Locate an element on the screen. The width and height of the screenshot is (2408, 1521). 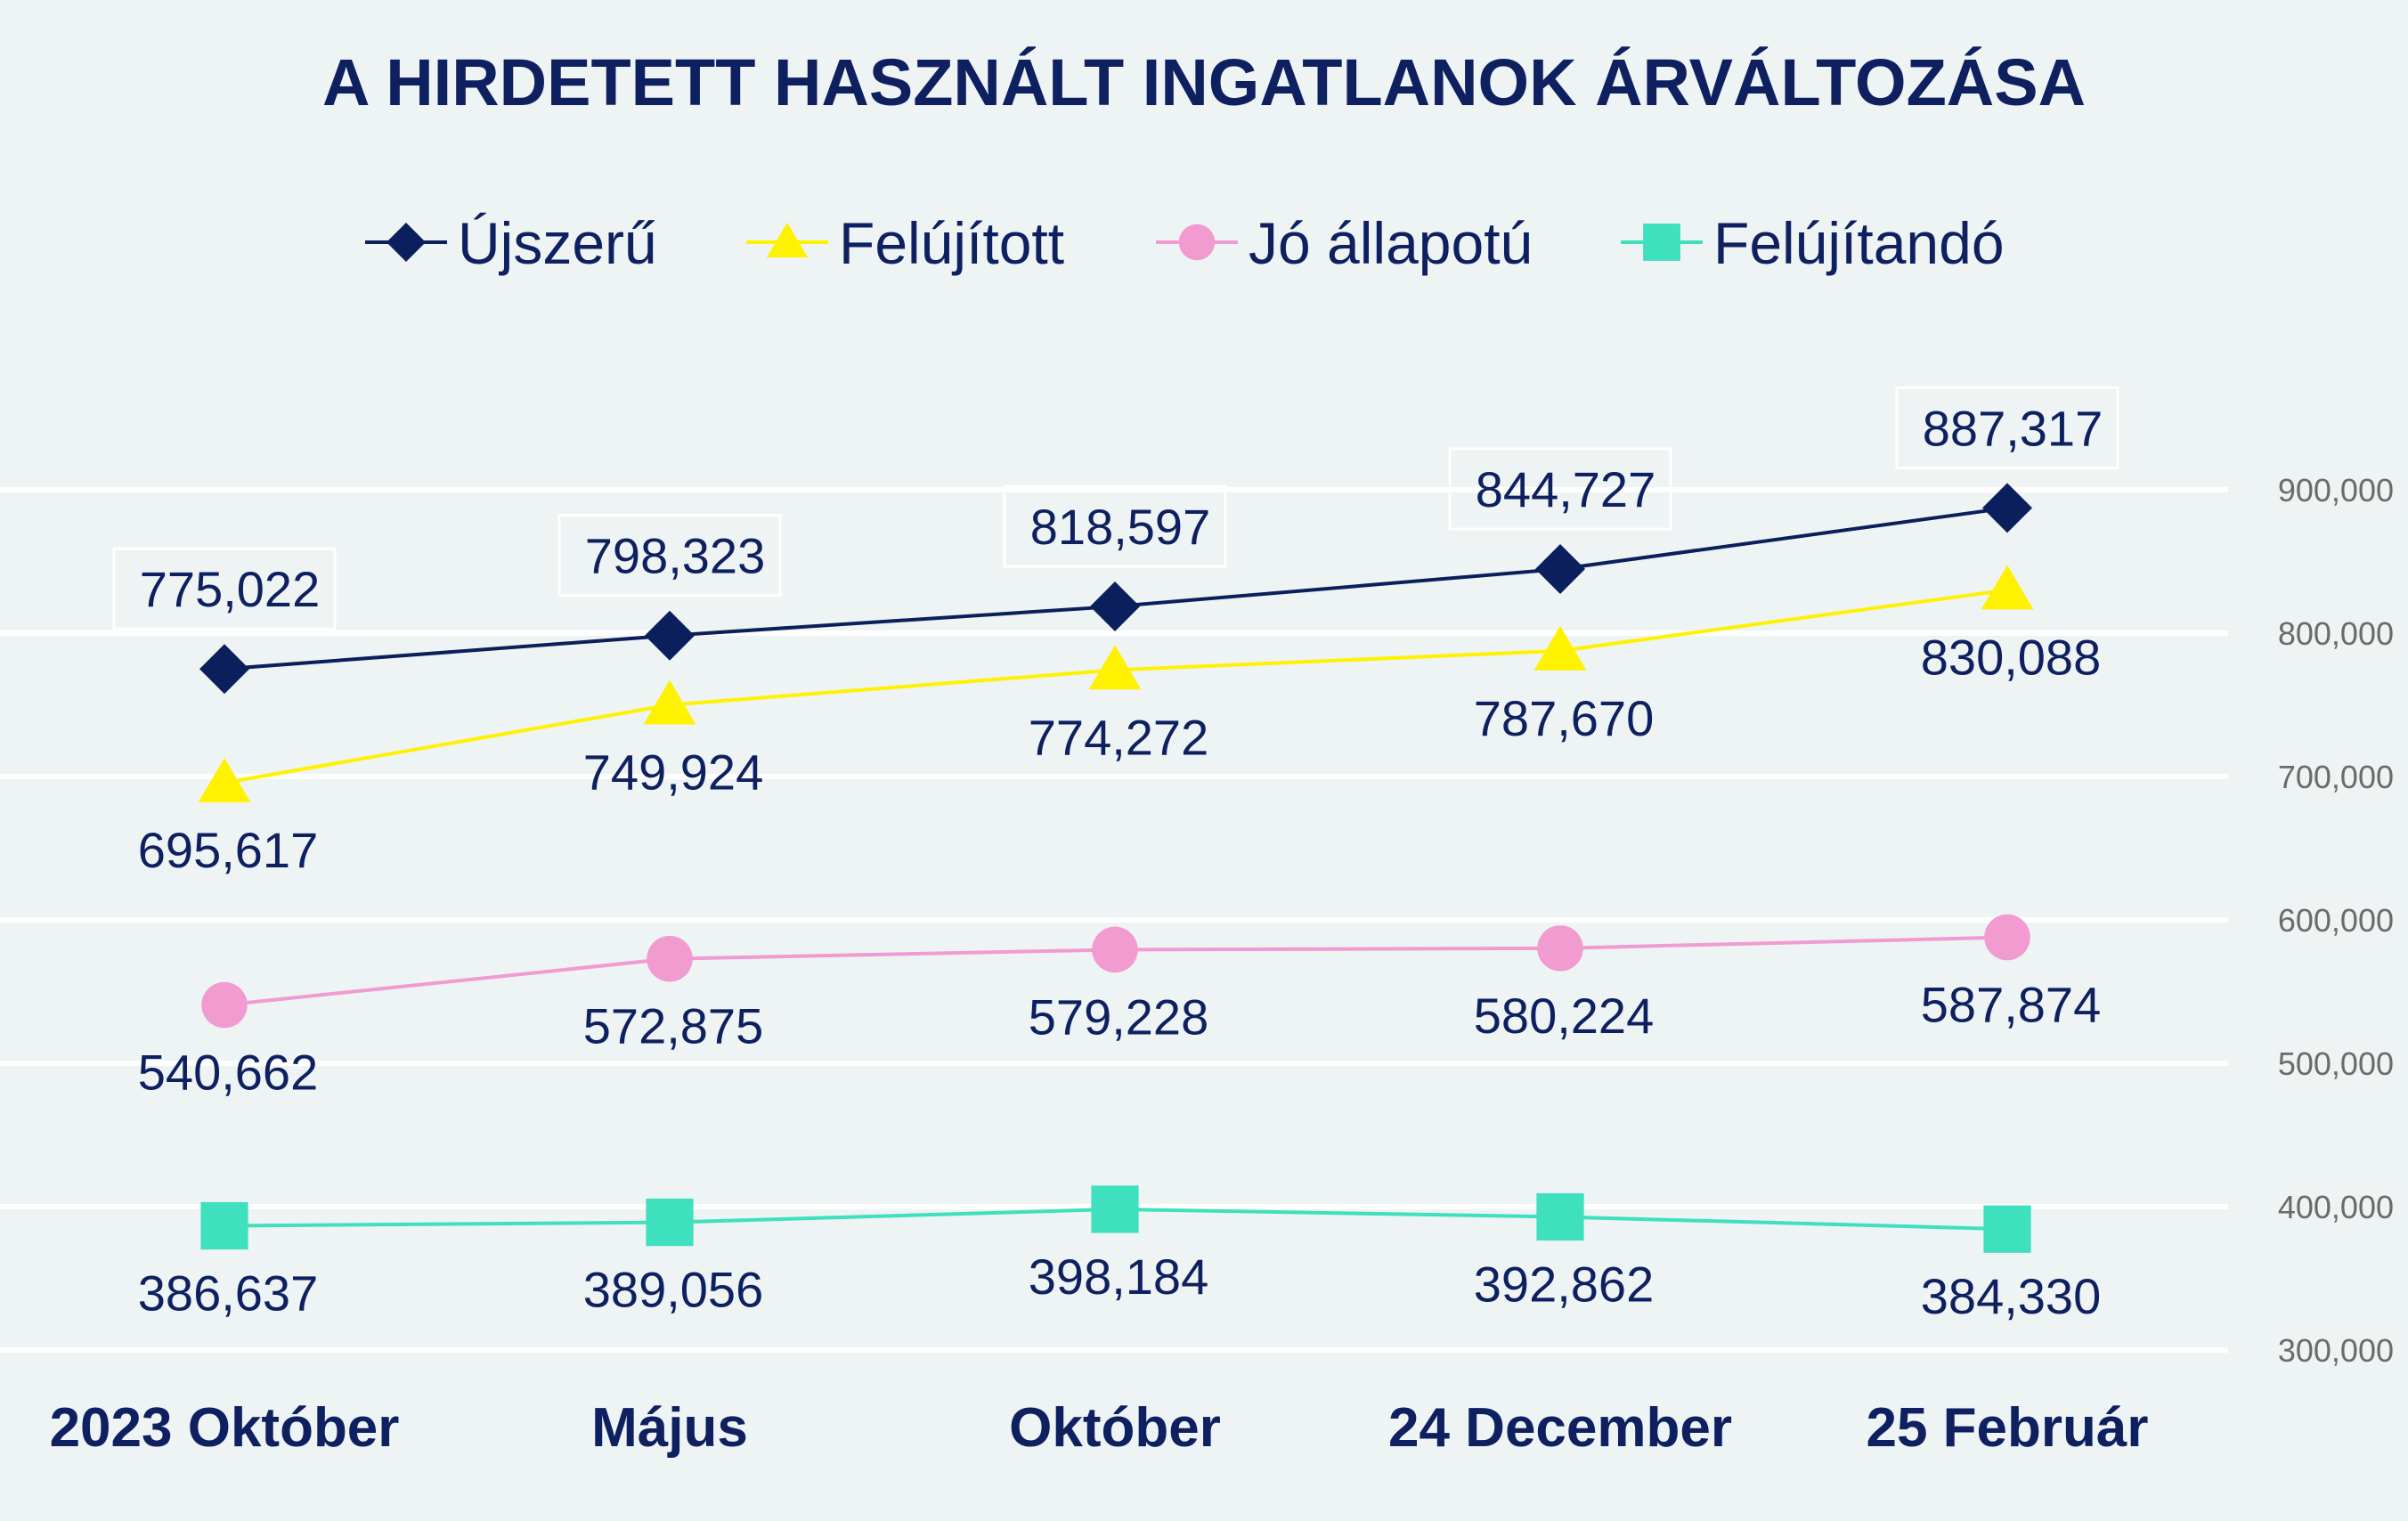
y-tick-label: 800,000 is located at coordinates (2336, 634).